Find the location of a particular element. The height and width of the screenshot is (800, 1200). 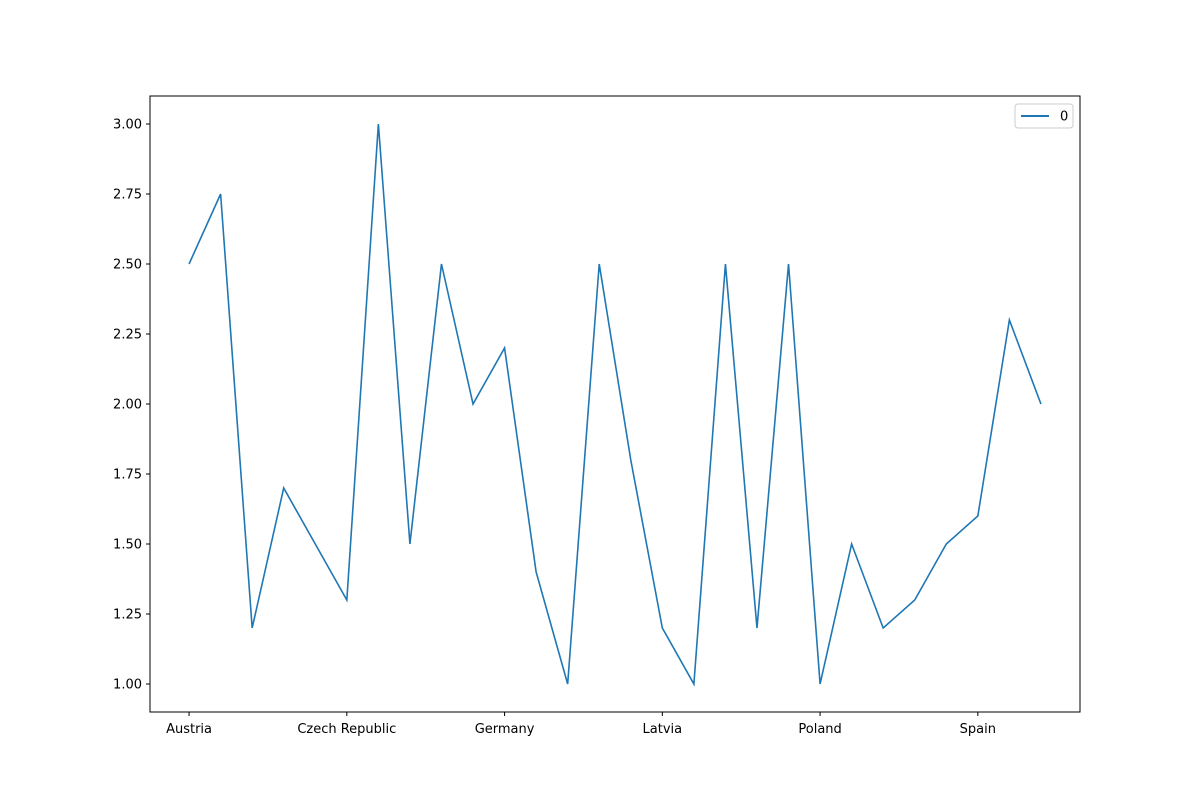

y-tick-label: 3.00 is located at coordinates (127, 125).